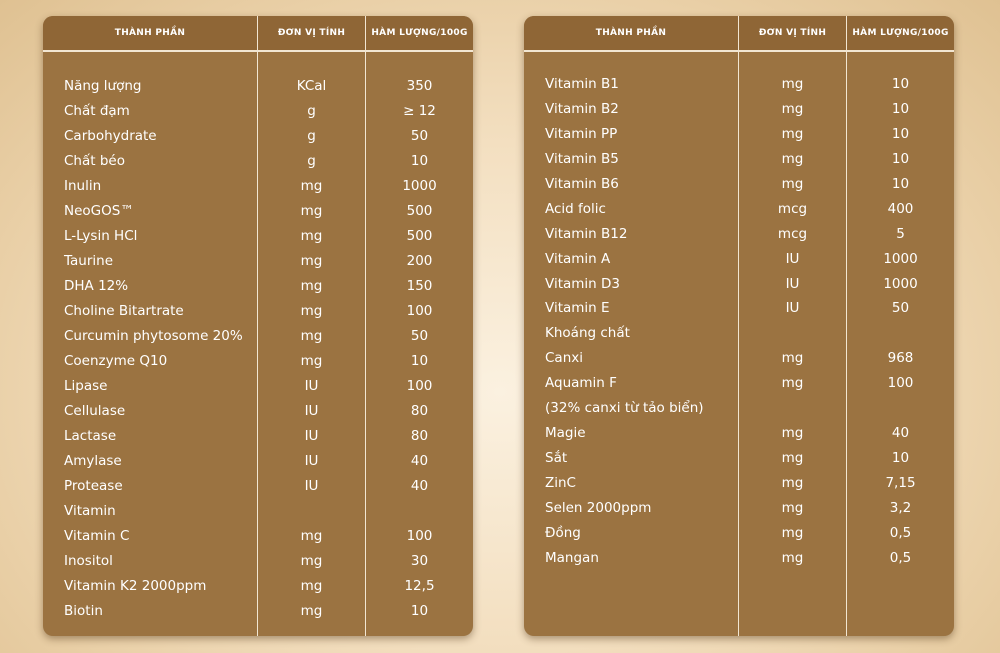 The width and height of the screenshot is (1000, 653). Describe the element at coordinates (581, 133) in the screenshot. I see `ingredient-name: Vitamin PP` at that location.